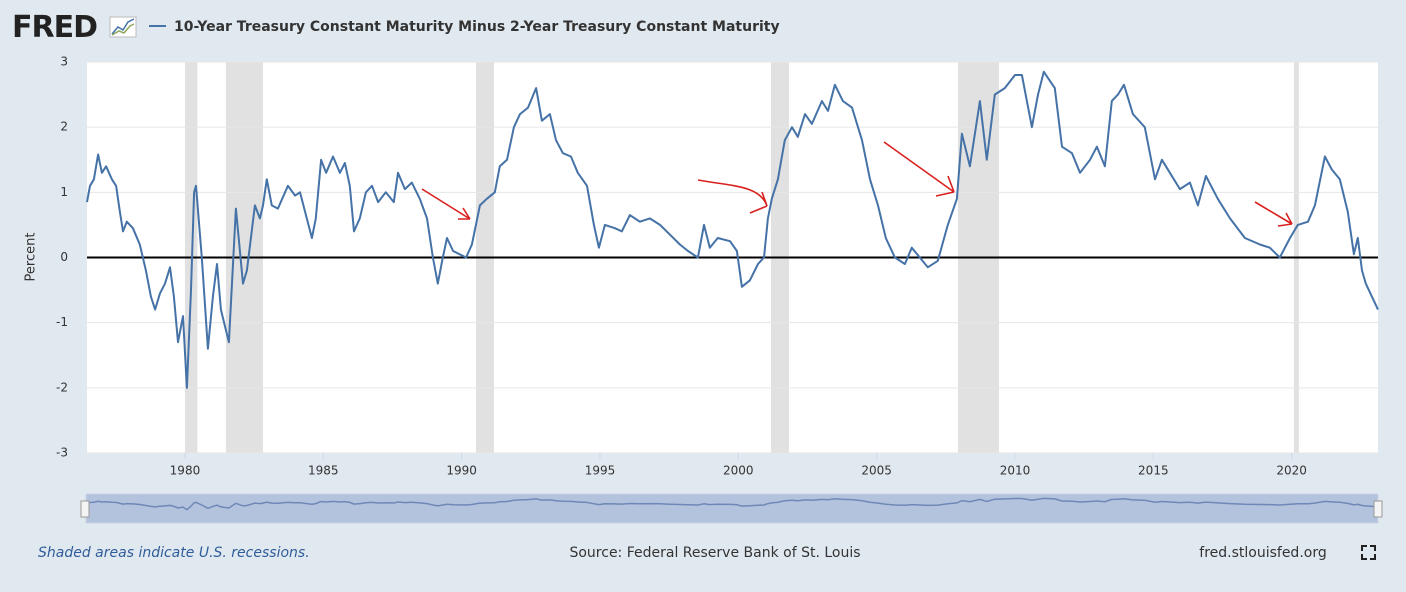 The image size is (1406, 592). What do you see at coordinates (123, 27) in the screenshot?
I see `logo-icon` at bounding box center [123, 27].